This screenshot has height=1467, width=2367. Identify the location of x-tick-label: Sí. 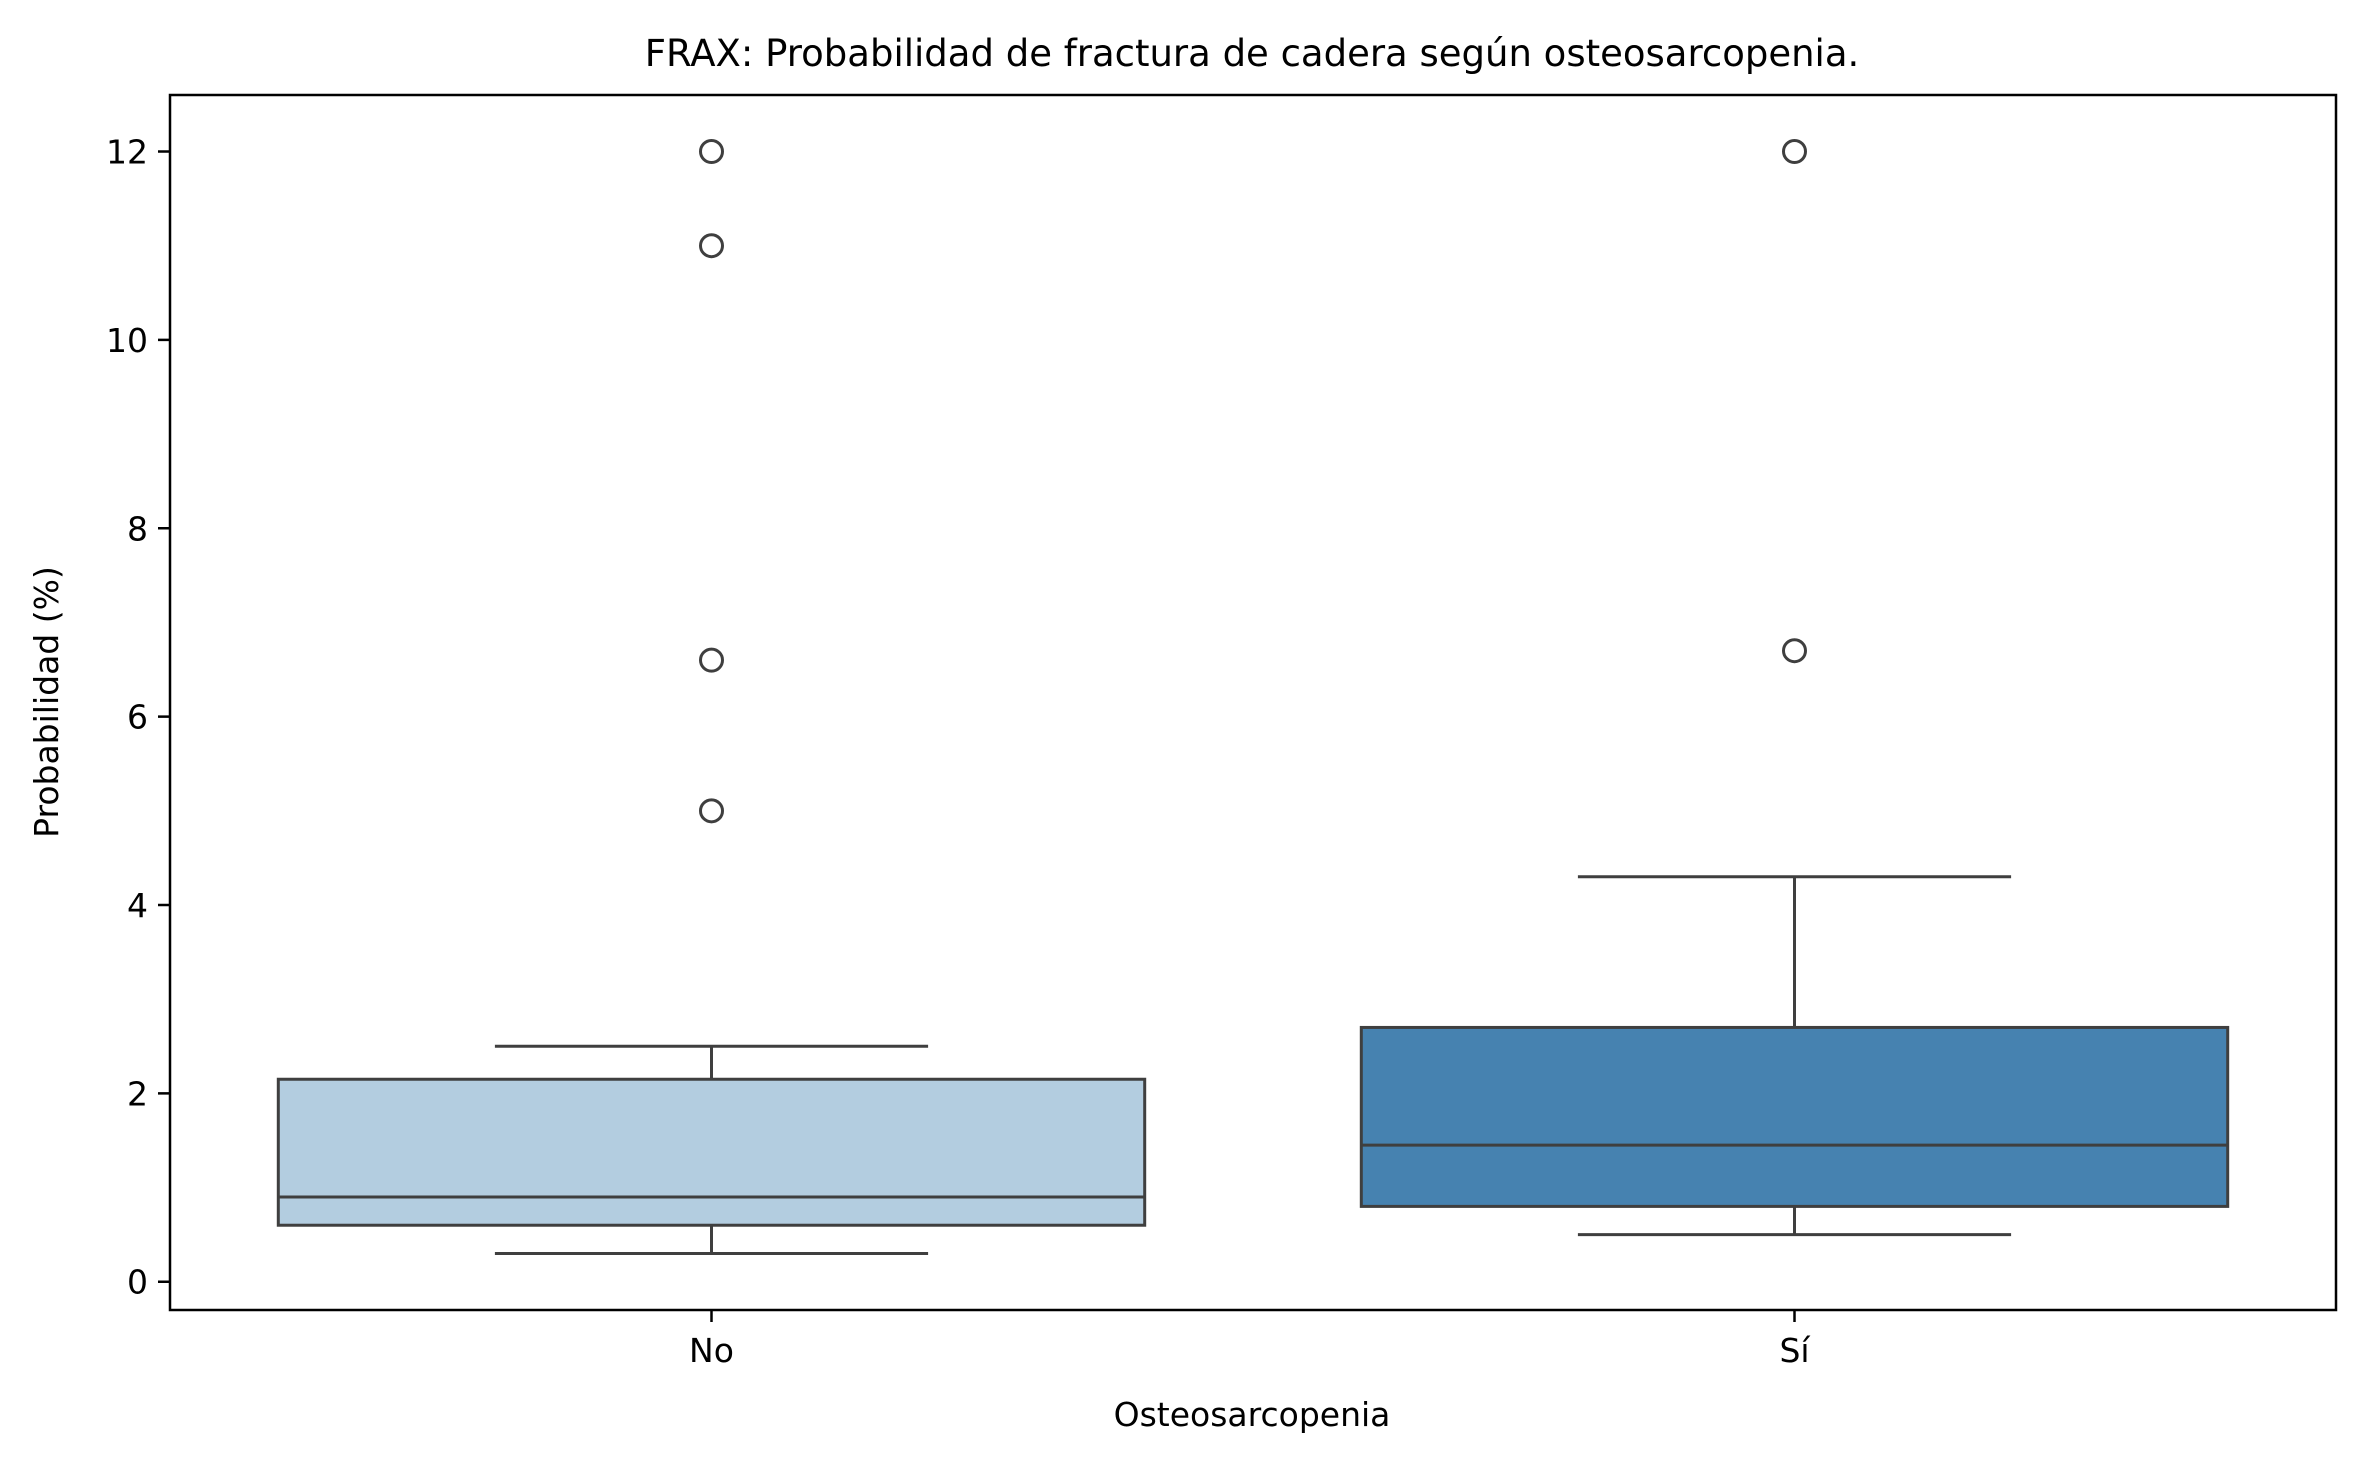
(1795, 1350).